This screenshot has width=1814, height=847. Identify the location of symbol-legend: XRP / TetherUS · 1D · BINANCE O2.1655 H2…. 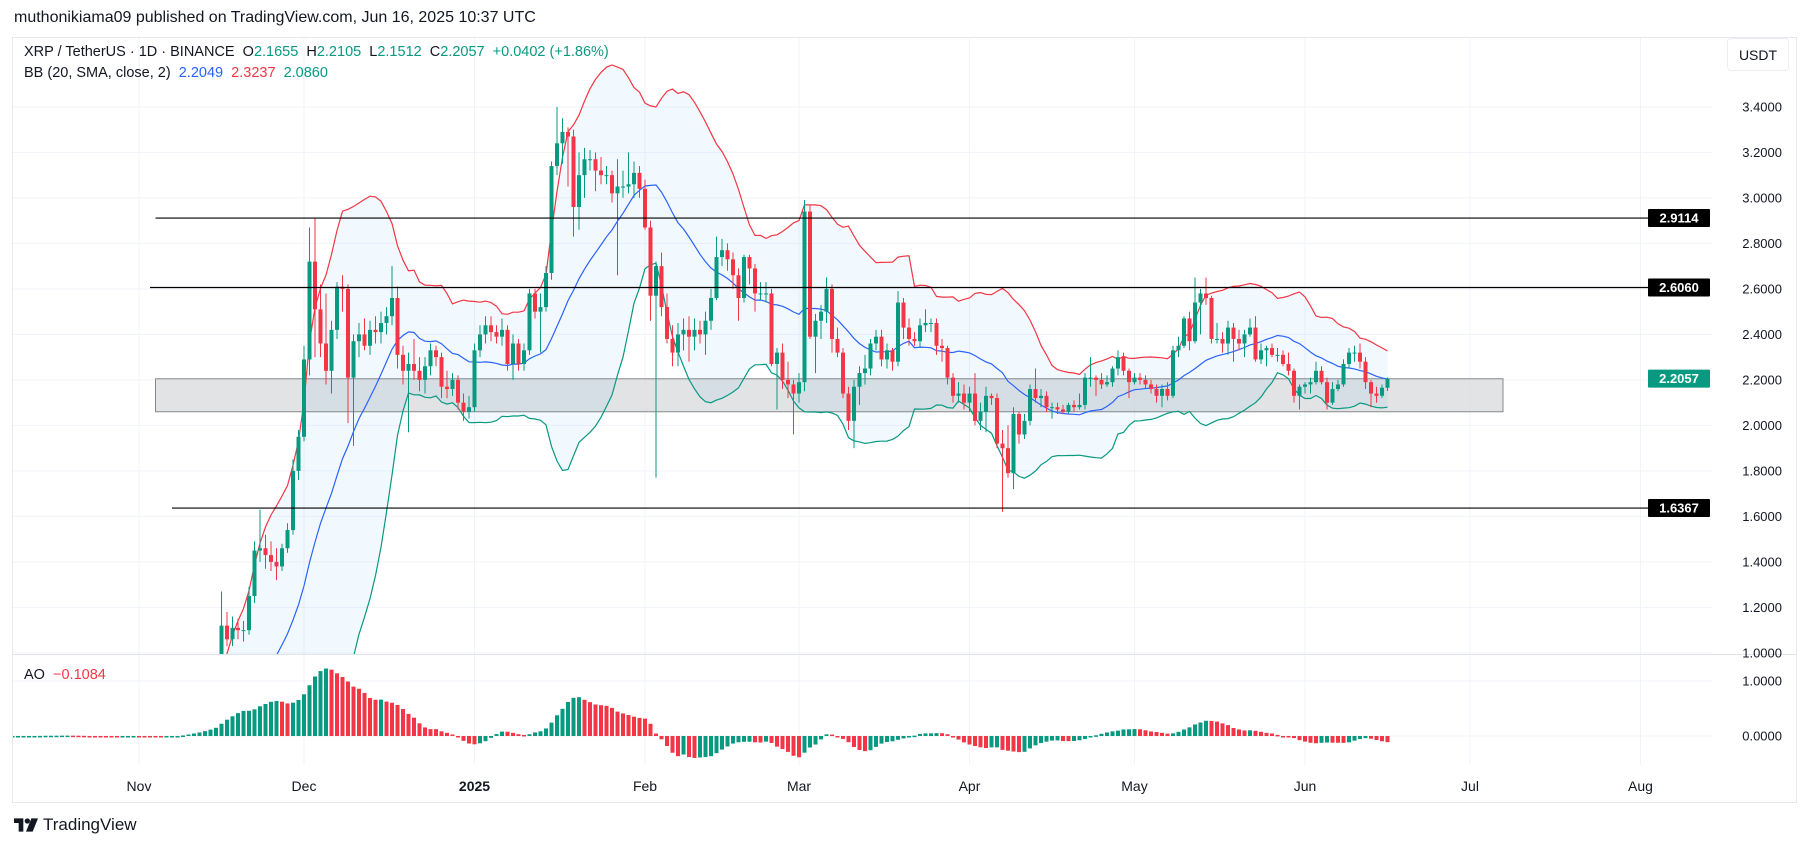
(316, 52).